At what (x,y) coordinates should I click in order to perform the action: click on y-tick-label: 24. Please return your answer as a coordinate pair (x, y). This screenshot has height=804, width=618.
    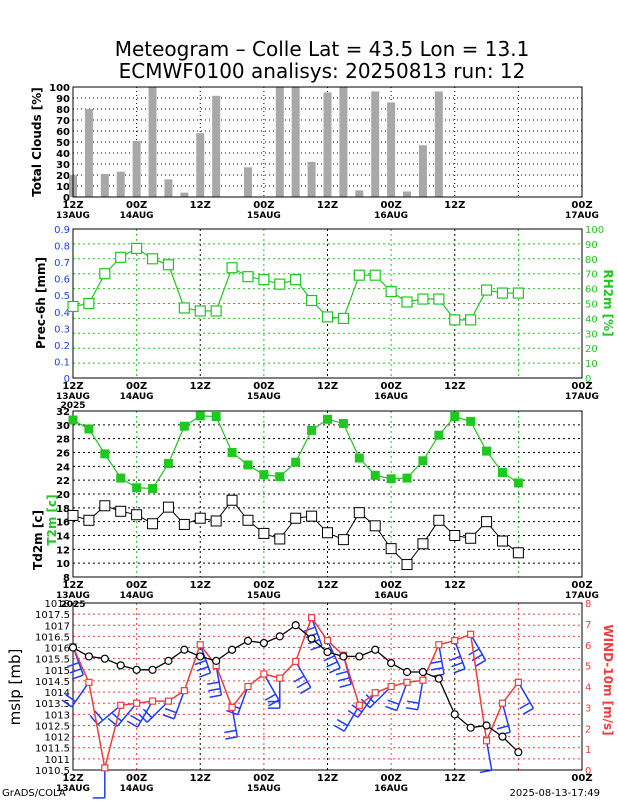
    Looking at the image, I should click on (63, 467).